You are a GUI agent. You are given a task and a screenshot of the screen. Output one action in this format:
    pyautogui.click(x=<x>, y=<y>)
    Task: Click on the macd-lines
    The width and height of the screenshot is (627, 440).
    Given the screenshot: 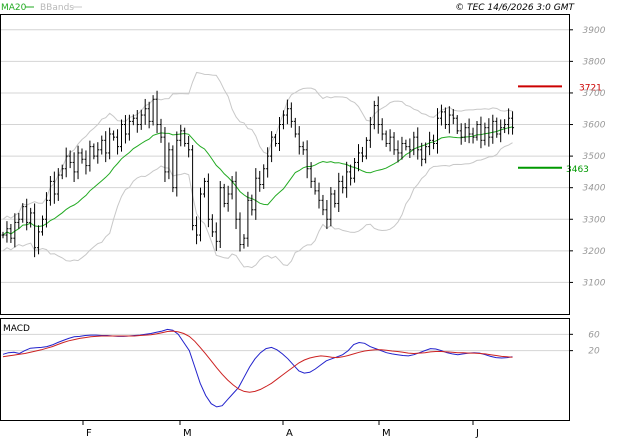 What is the action you would take?
    pyautogui.click(x=257, y=368)
    